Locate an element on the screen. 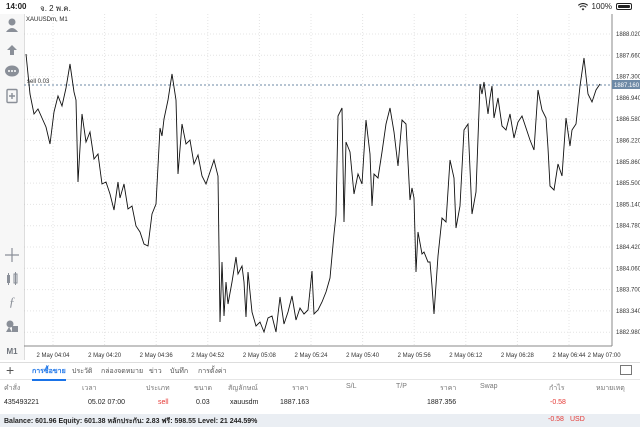  price-tick-label: 1886.580 is located at coordinates (628, 120).